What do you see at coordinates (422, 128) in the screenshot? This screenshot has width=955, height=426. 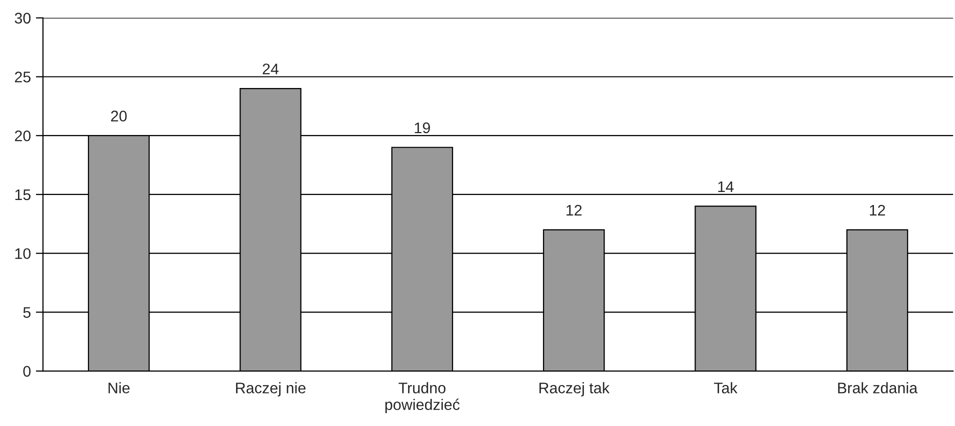 I see `data-label: 19` at bounding box center [422, 128].